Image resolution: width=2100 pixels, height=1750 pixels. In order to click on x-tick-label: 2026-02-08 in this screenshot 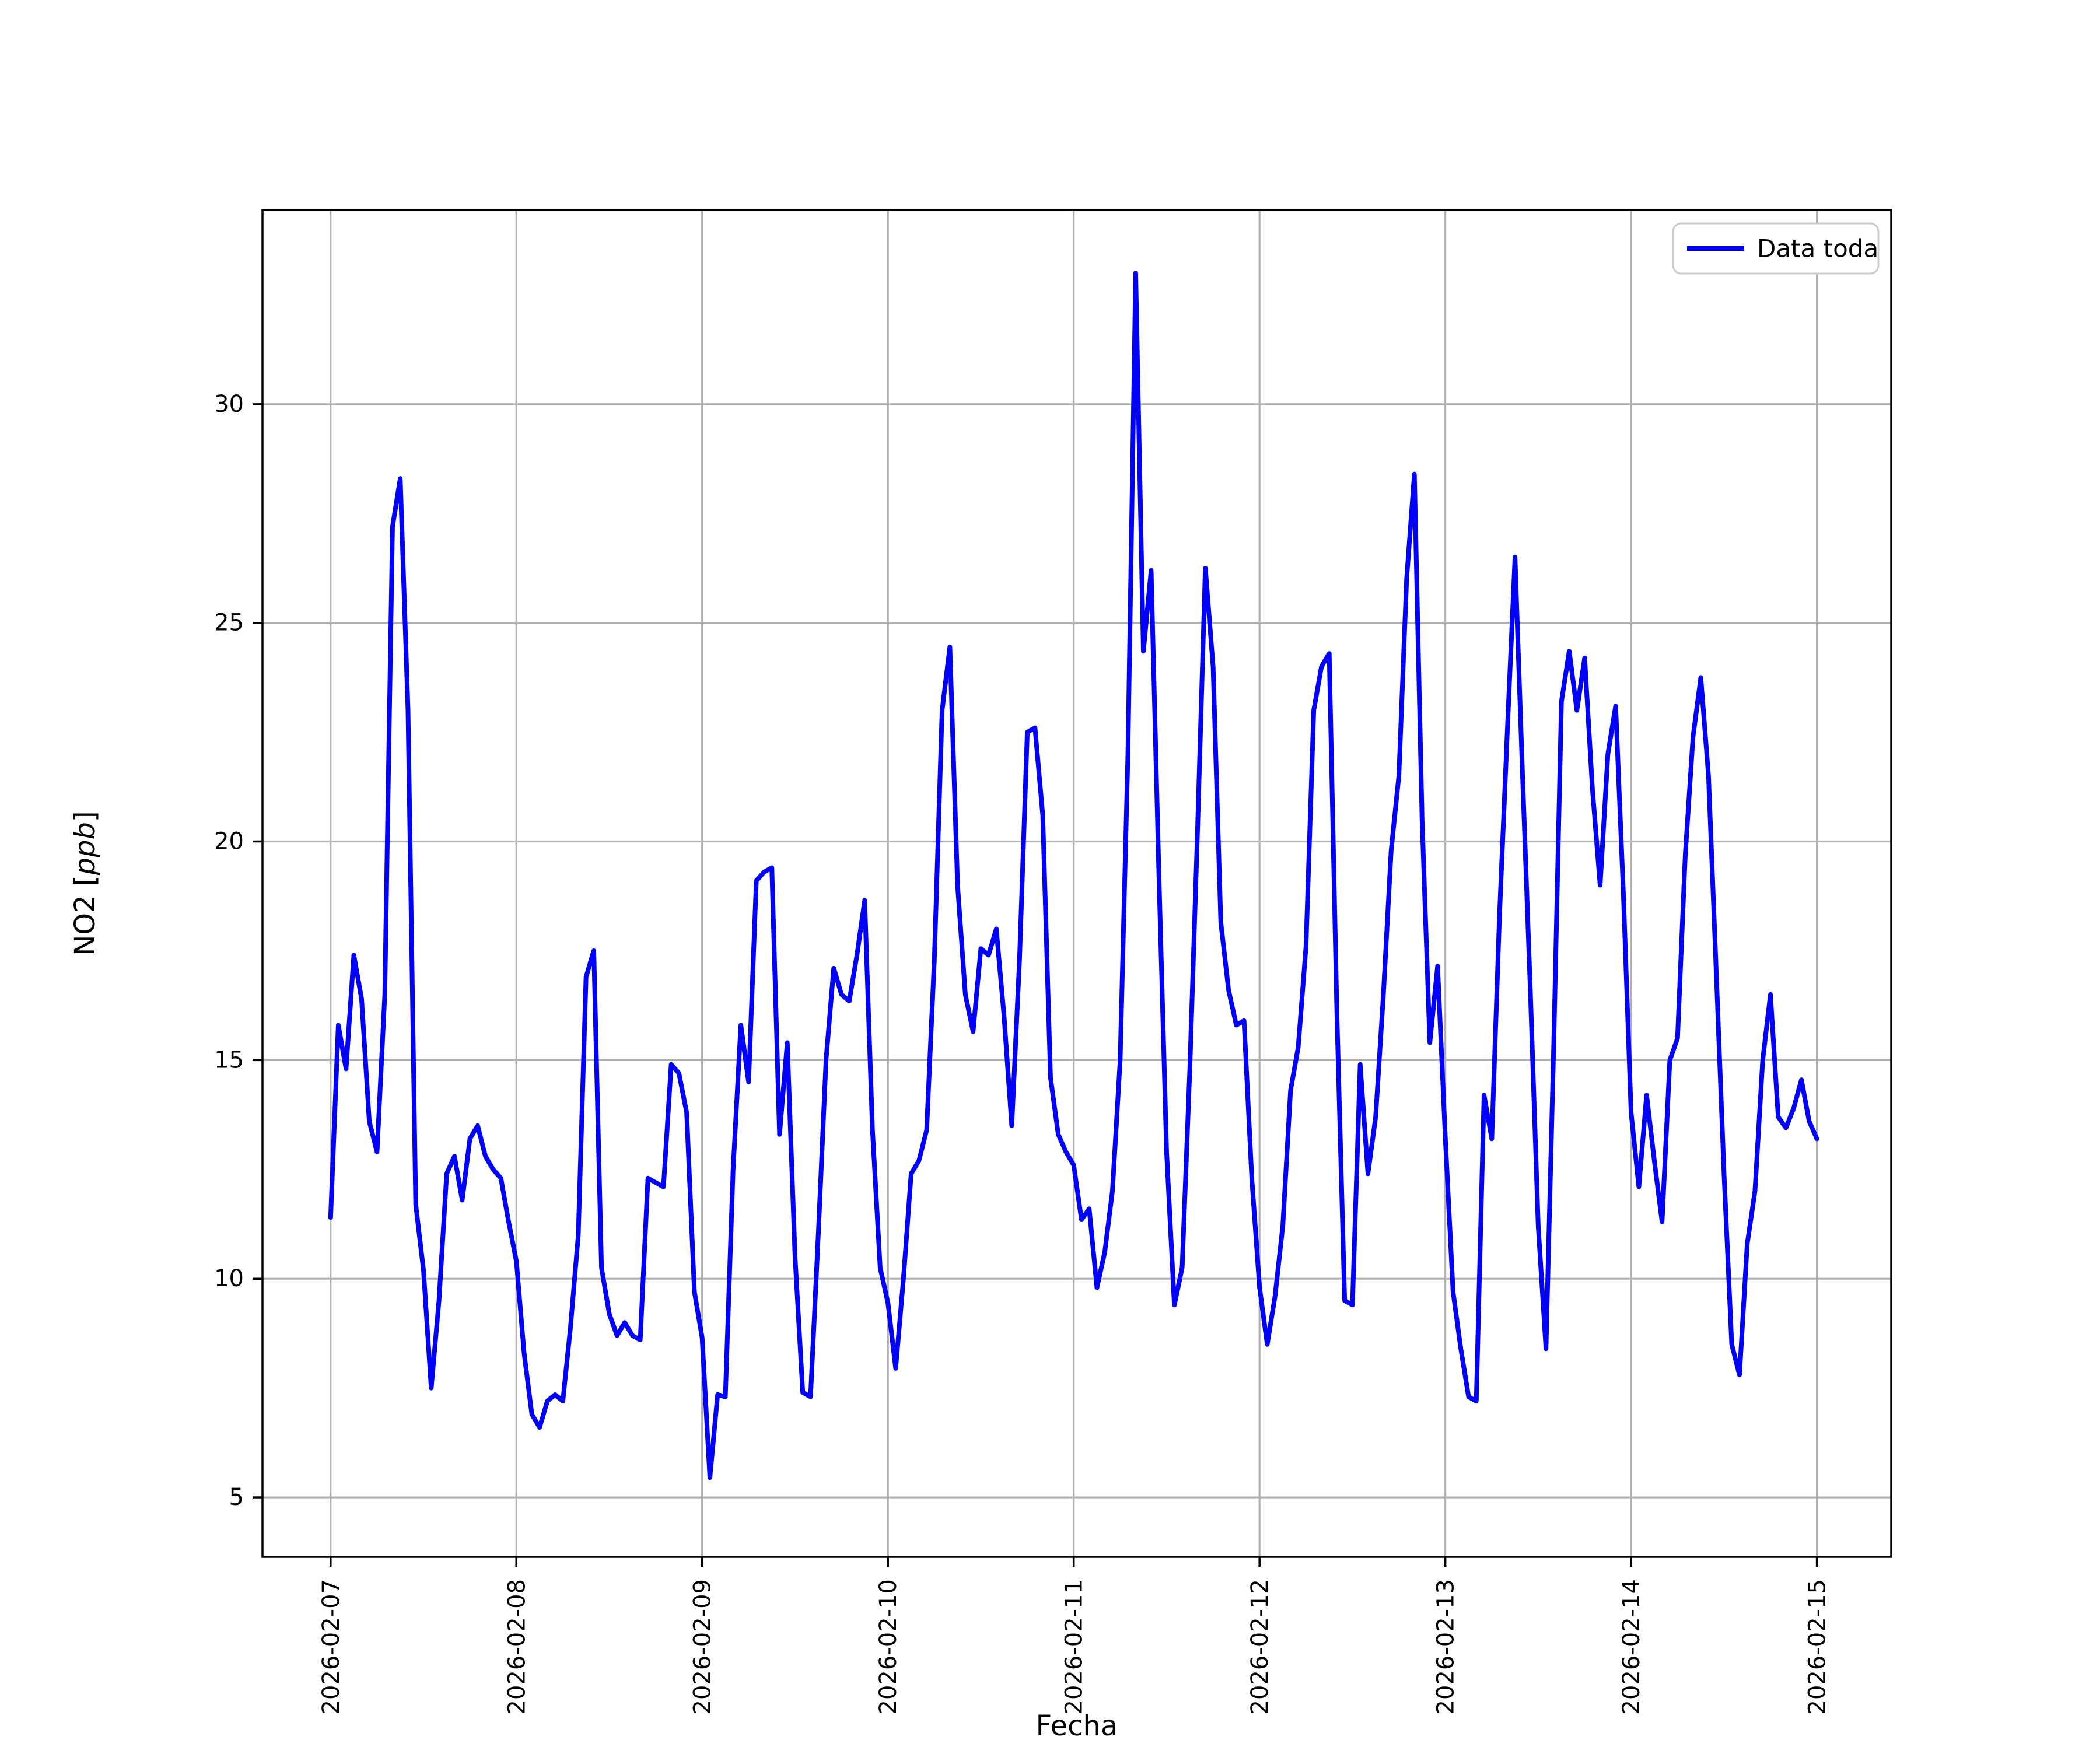, I will do `click(516, 1646)`.